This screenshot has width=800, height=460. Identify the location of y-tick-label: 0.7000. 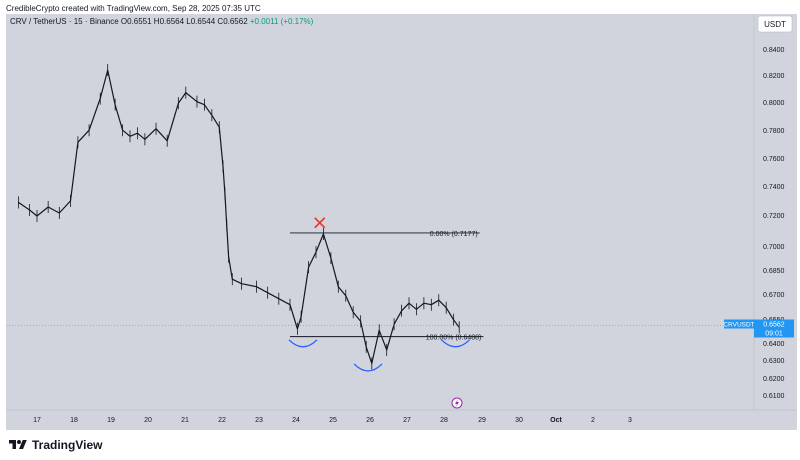
(774, 247).